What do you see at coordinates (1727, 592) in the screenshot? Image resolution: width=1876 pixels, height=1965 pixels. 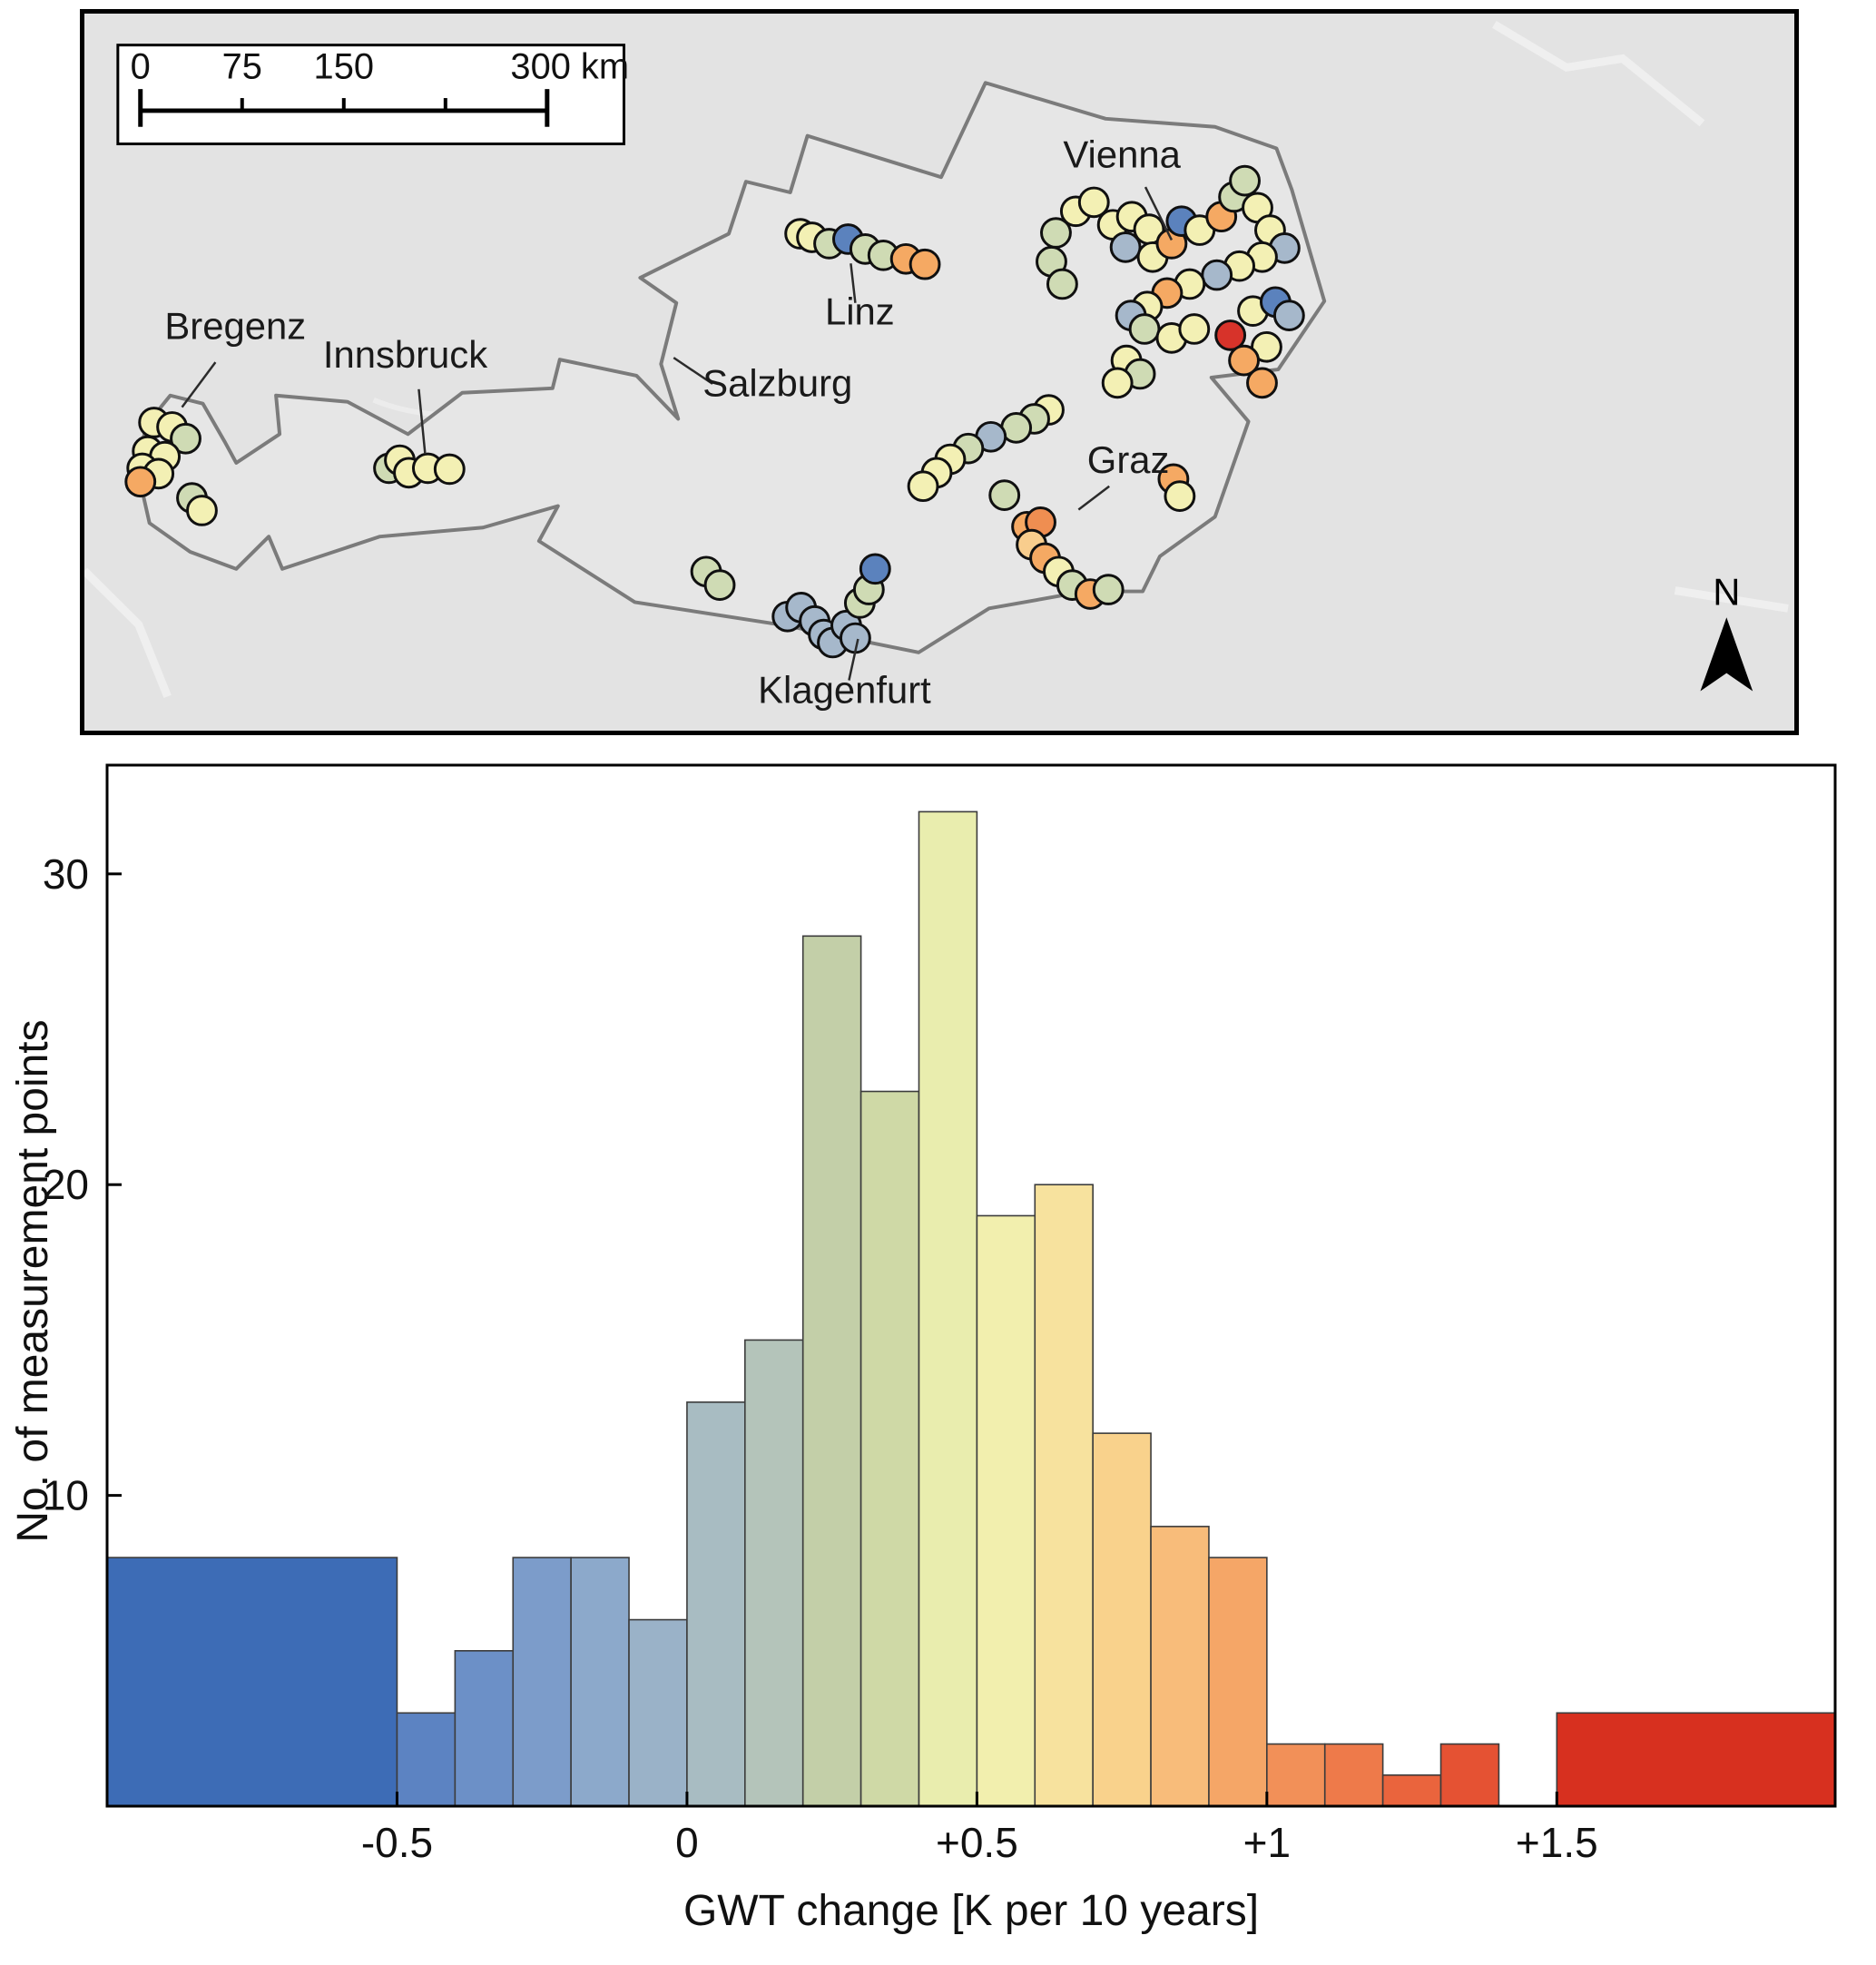 I see `north-label: N` at bounding box center [1727, 592].